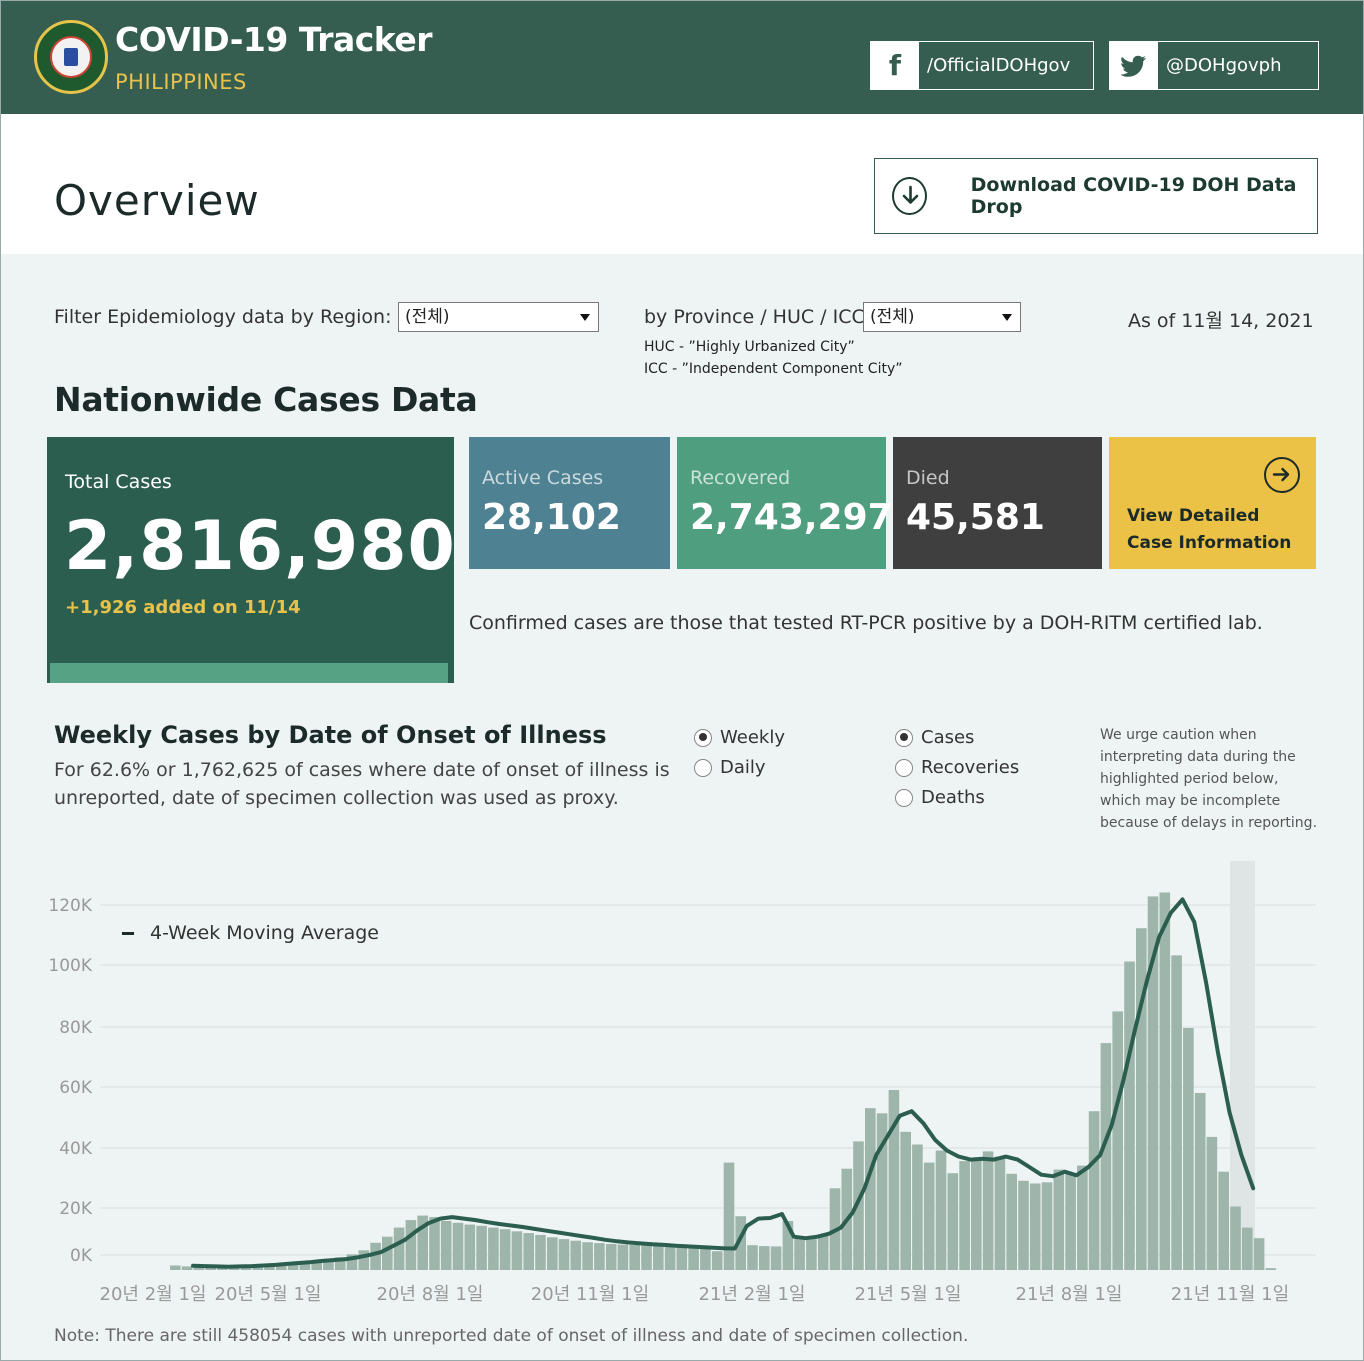 The height and width of the screenshot is (1361, 1364). I want to click on died-card: Died 45,581, so click(997, 503).